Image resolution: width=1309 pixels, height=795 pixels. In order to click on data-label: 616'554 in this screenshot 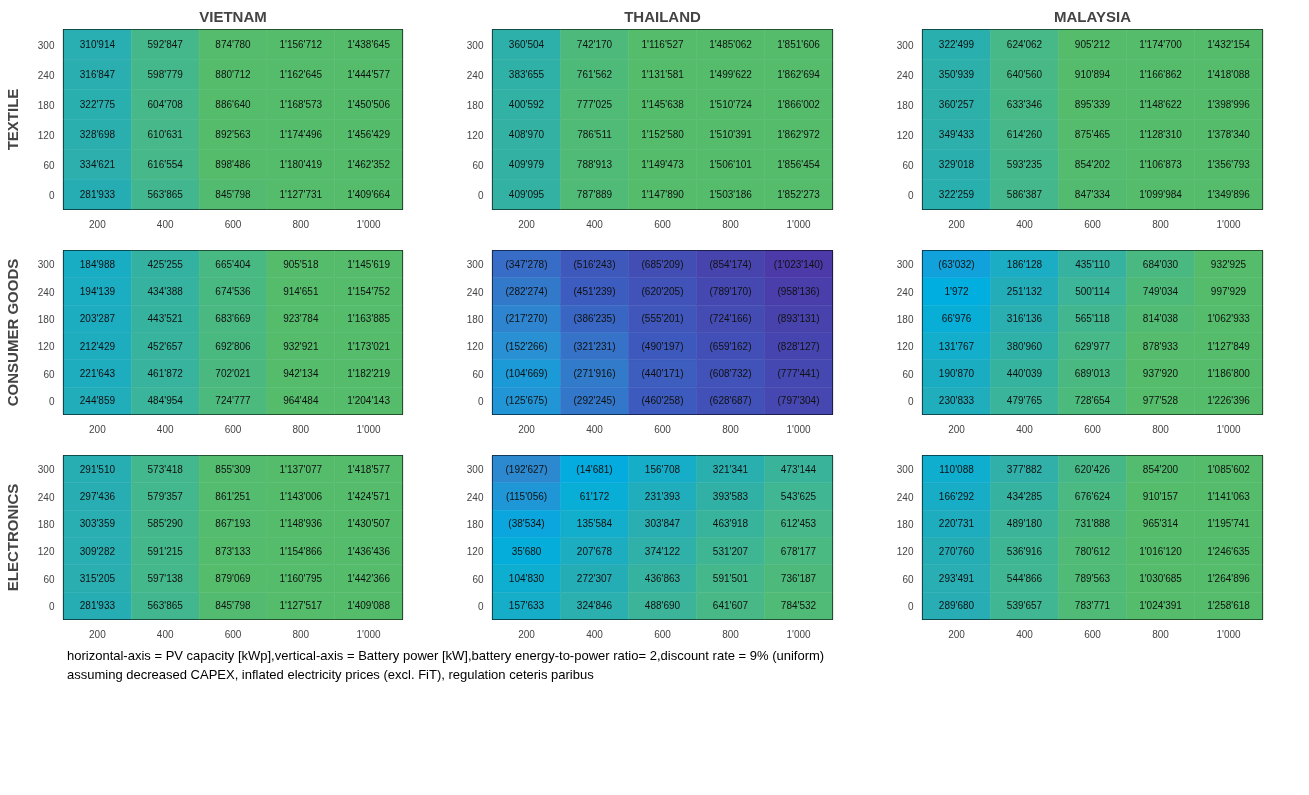, I will do `click(165, 164)`.